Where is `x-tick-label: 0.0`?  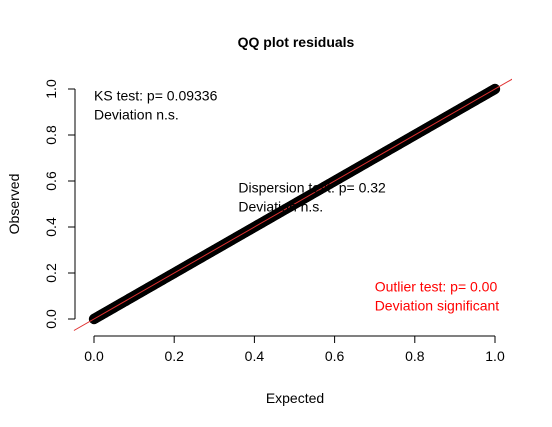 x-tick-label: 0.0 is located at coordinates (94, 356).